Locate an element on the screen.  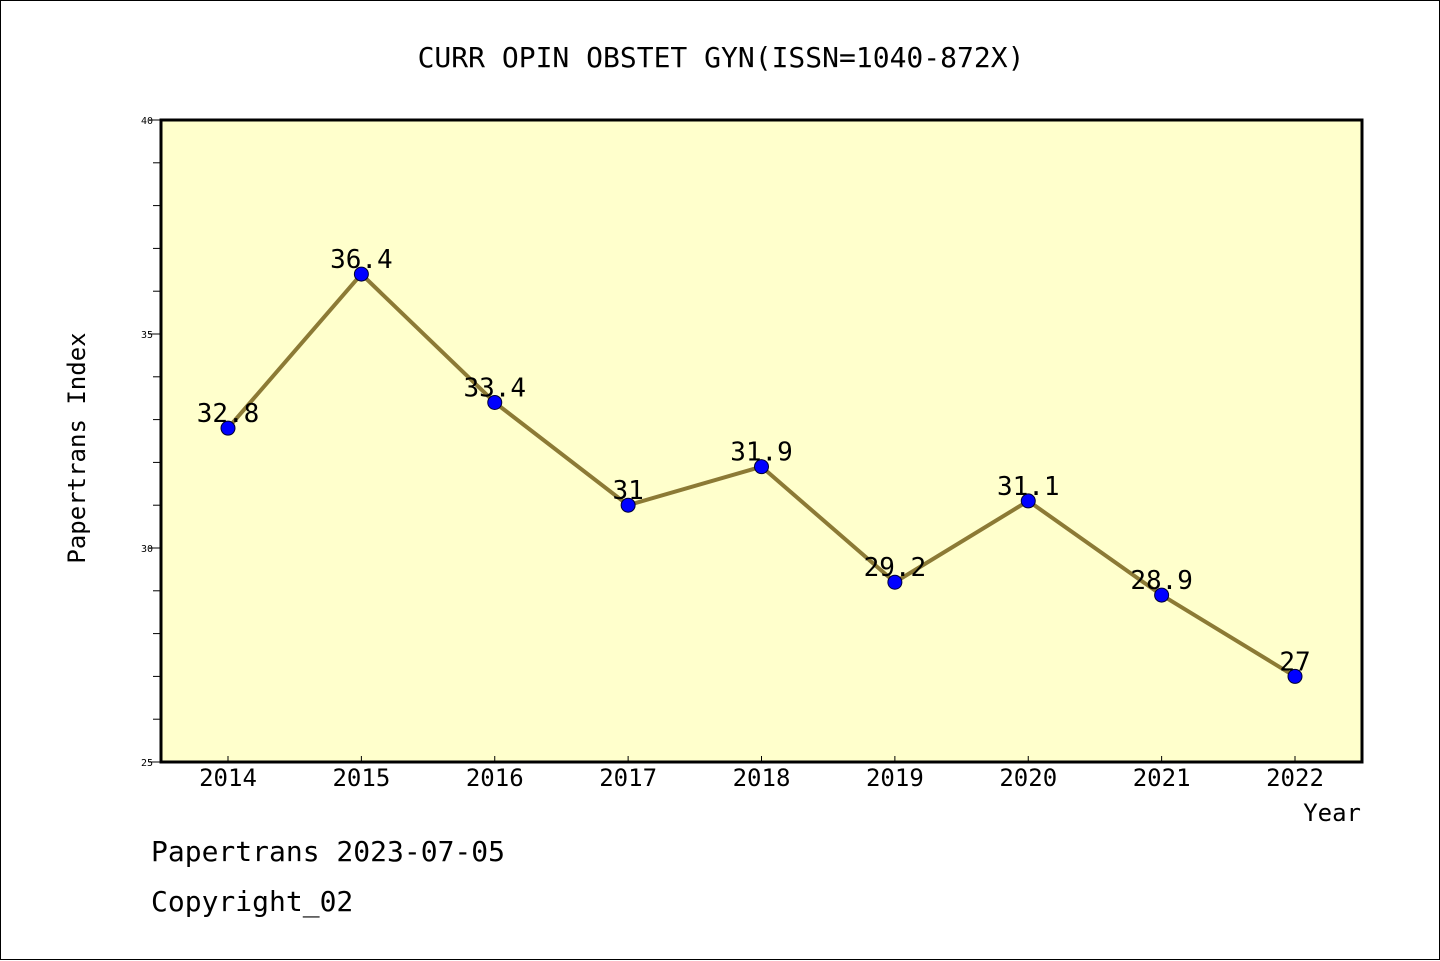
source-note: Papertrans 2023-07-05 is located at coordinates (328, 851).